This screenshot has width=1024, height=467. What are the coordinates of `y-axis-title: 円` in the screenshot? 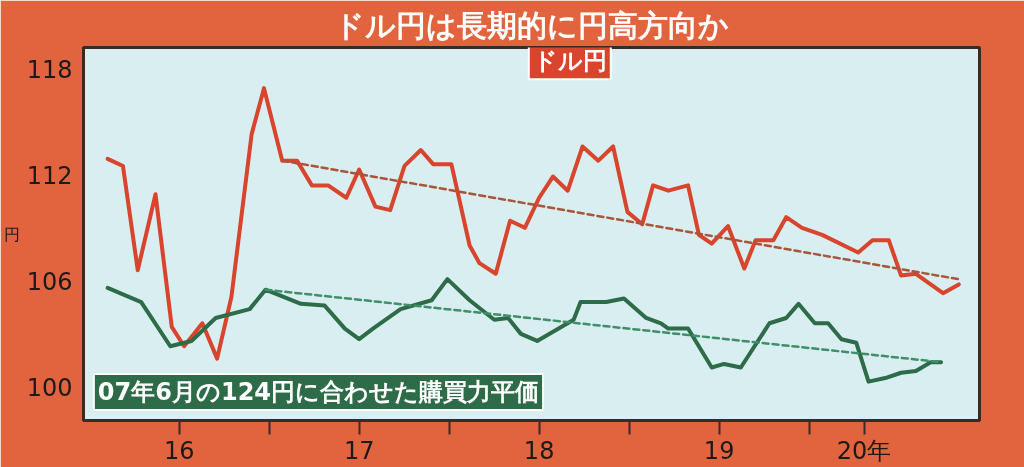 It's located at (11, 234).